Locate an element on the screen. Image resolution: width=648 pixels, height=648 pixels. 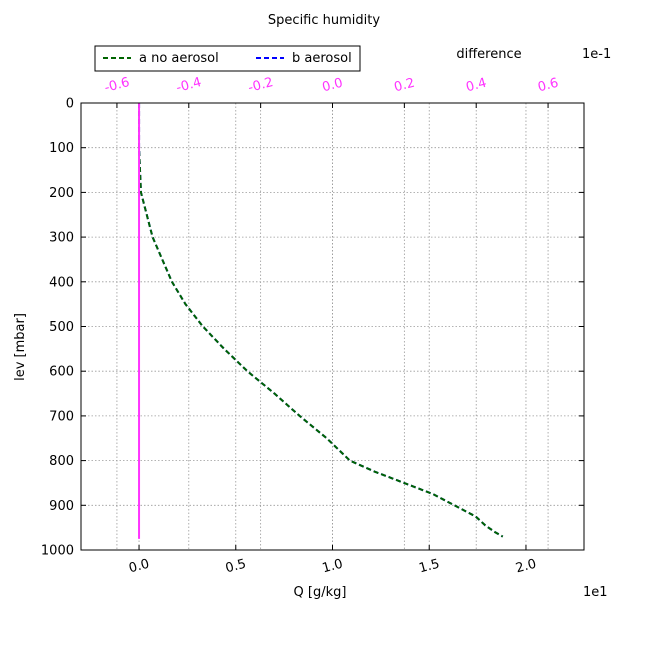
y-axis-label: lev [mbar] is located at coordinates (20, 347).